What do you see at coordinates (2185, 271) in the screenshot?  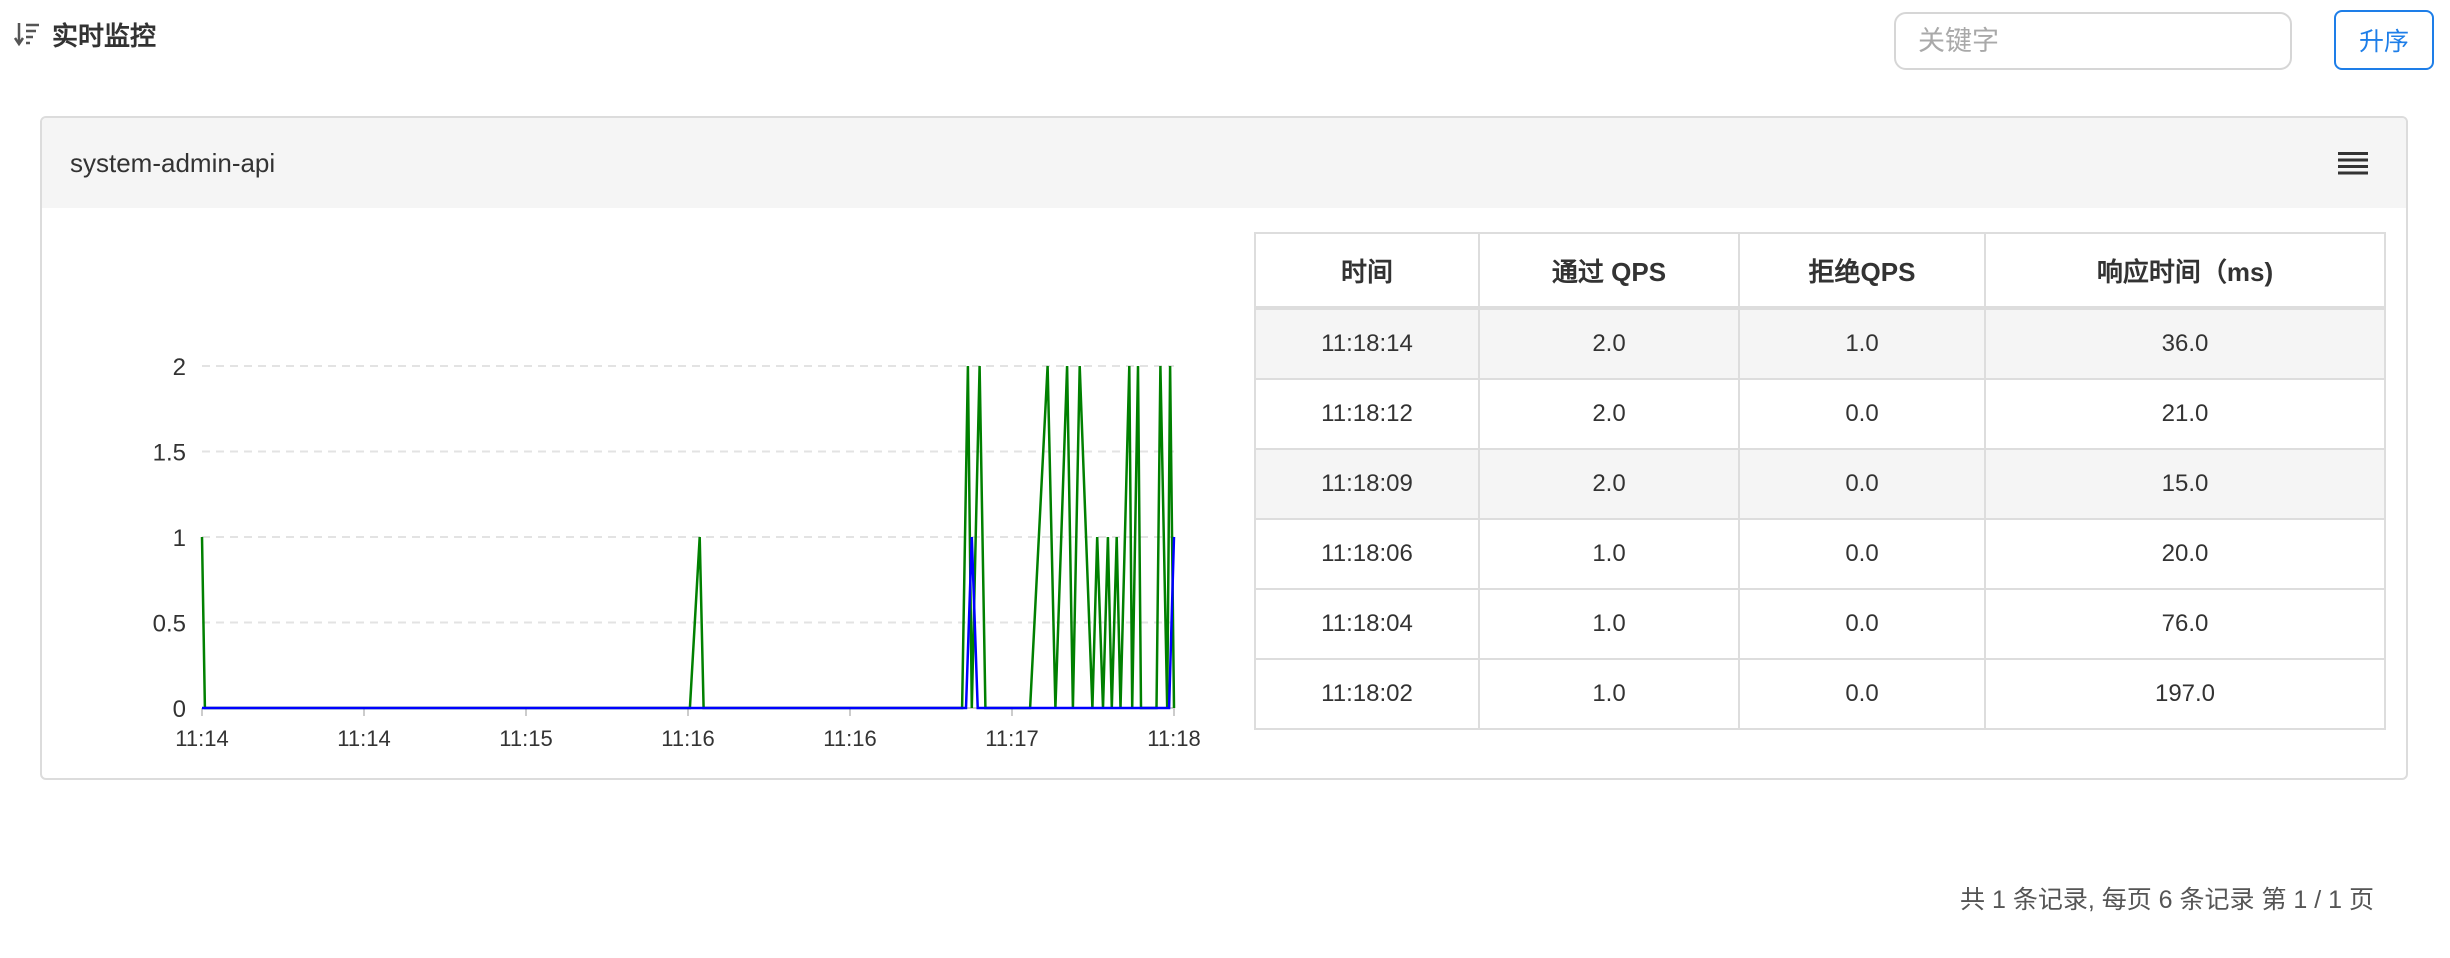 I see `column-header-response-time: 响应时间（ms)` at bounding box center [2185, 271].